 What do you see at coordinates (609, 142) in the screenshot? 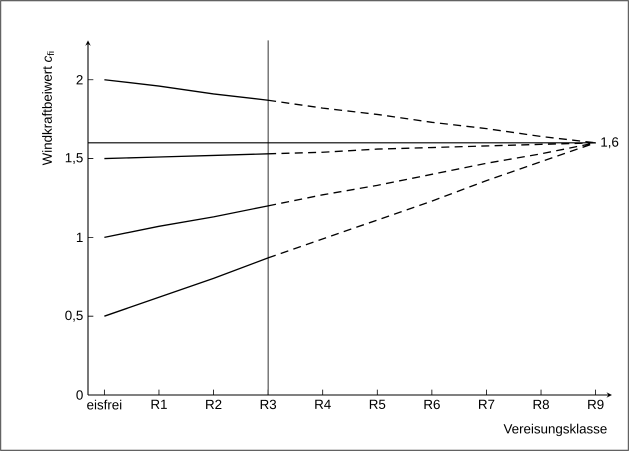
I see `ref-line-label: 1,6` at bounding box center [609, 142].